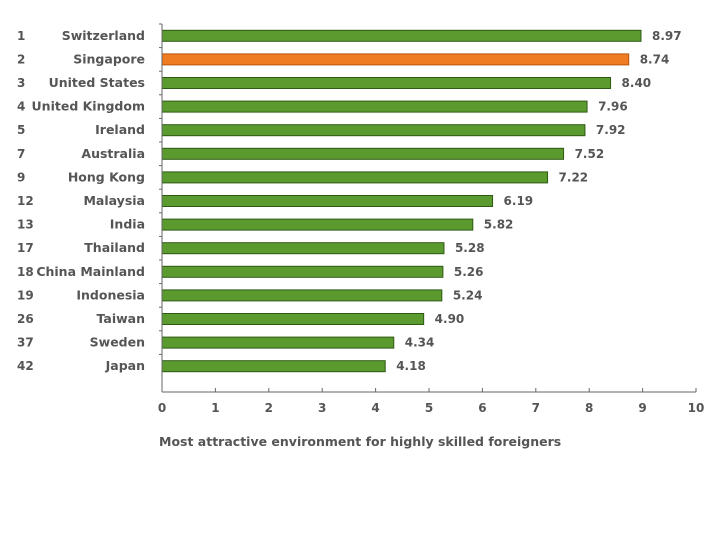  Describe the element at coordinates (127, 224) in the screenshot. I see `category-label: India` at that location.